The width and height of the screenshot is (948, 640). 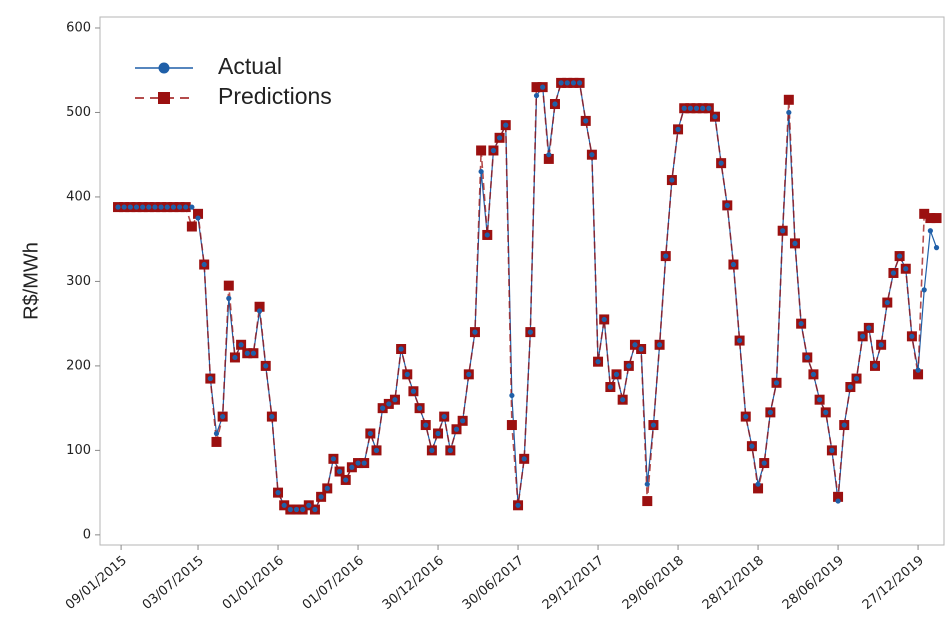 I want to click on x-tick-label: 30/12/2016, so click(x=413, y=583).